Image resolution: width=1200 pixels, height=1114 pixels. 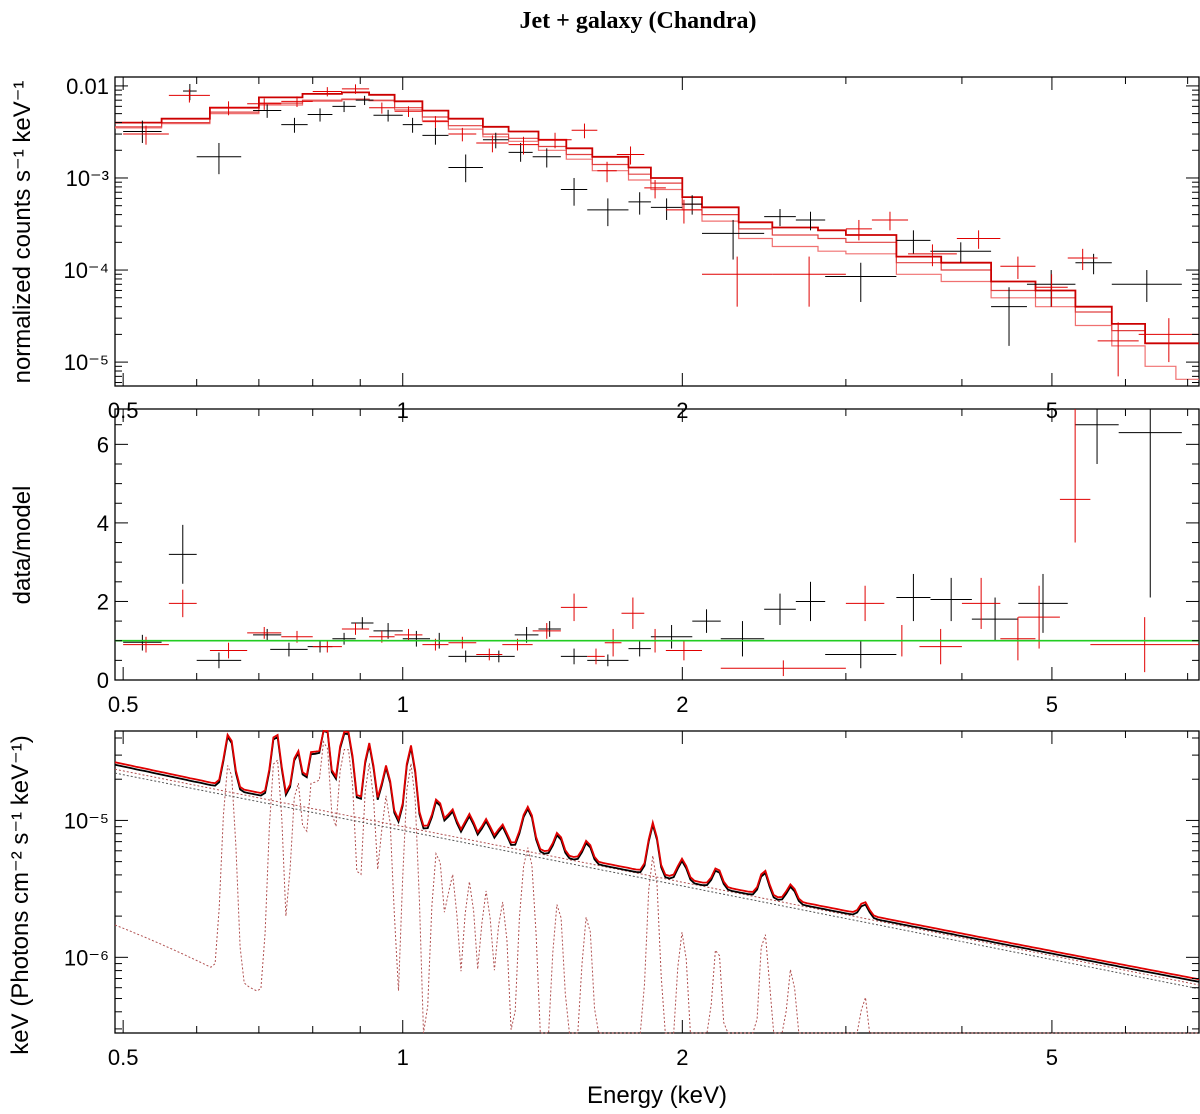 I want to click on x-axis-title: Energy (keV), so click(x=657, y=1095).